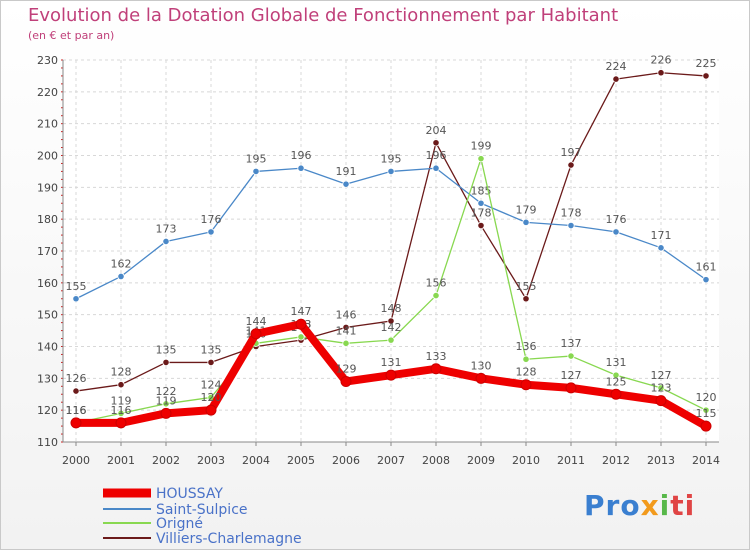 The image size is (750, 550). I want to click on data-label: 116, so click(76, 410).